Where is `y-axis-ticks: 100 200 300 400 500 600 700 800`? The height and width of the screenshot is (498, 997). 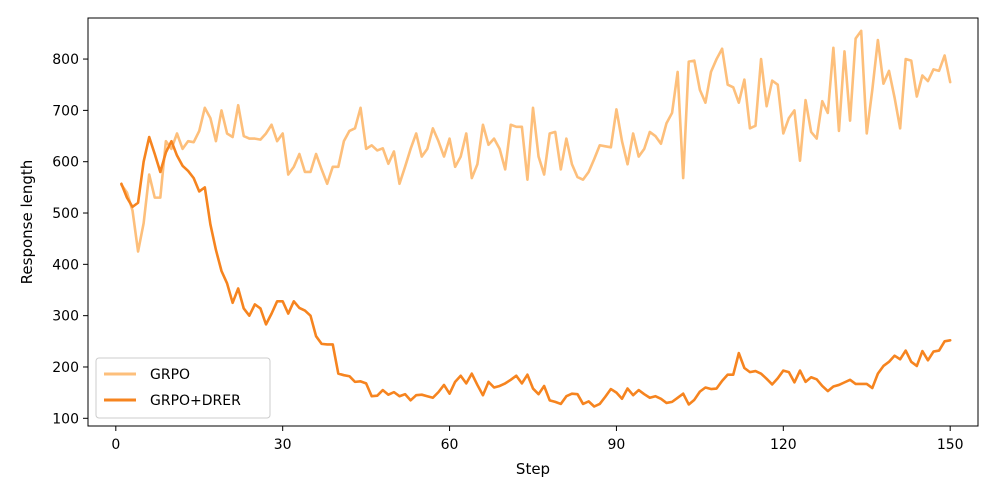
y-axis-ticks: 100 200 300 400 500 600 700 800 is located at coordinates (70, 239).